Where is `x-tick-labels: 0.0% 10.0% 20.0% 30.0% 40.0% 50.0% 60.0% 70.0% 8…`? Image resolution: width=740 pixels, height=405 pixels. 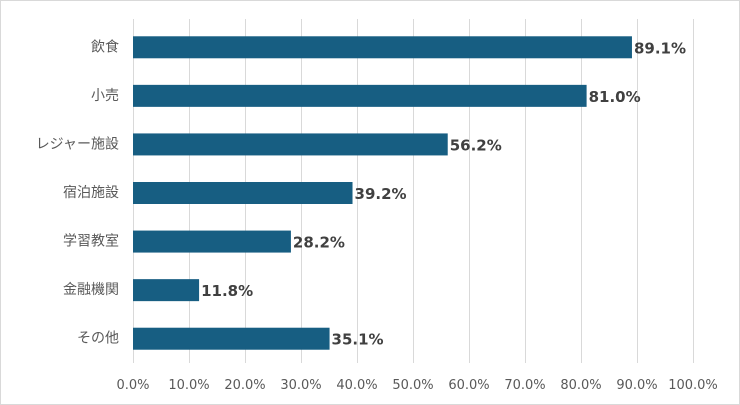 x-tick-labels: 0.0% 10.0% 20.0% 30.0% 40.0% 50.0% 60.0% 70.0% 8… is located at coordinates (416, 385).